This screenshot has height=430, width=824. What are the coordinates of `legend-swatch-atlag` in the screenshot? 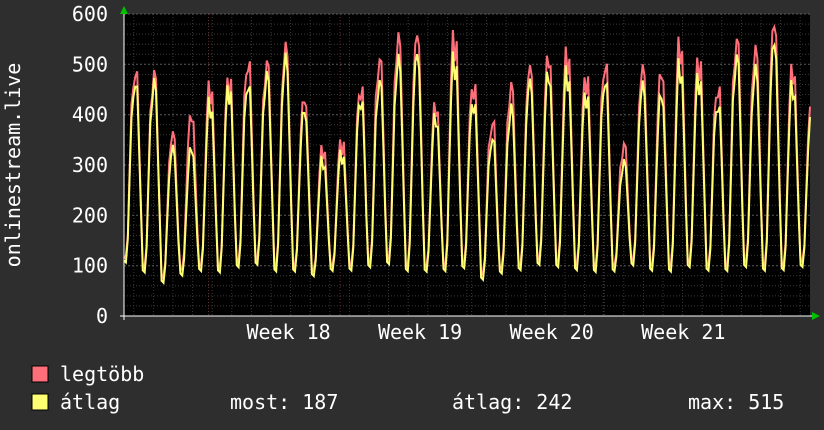 It's located at (40, 402).